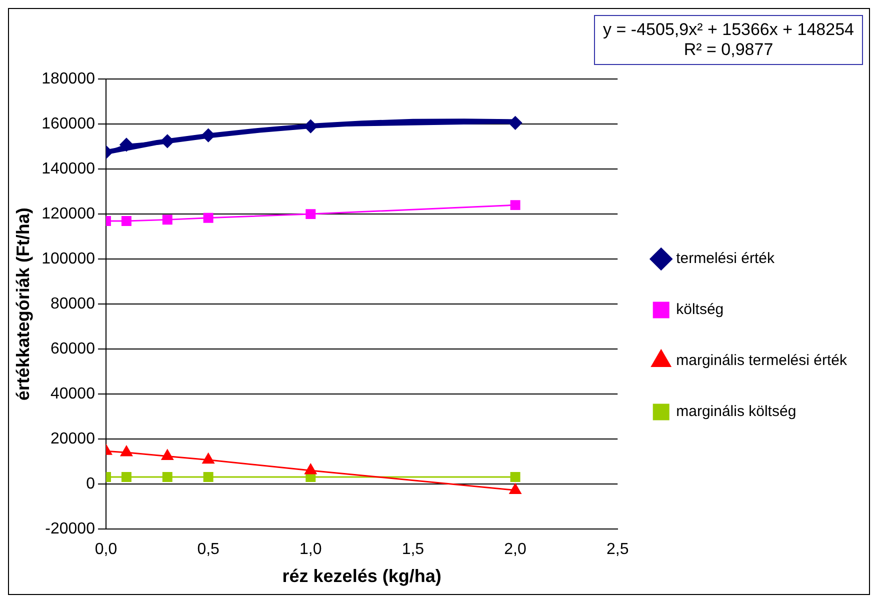  Describe the element at coordinates (73, 349) in the screenshot. I see `y-tick-label: 60000` at that location.